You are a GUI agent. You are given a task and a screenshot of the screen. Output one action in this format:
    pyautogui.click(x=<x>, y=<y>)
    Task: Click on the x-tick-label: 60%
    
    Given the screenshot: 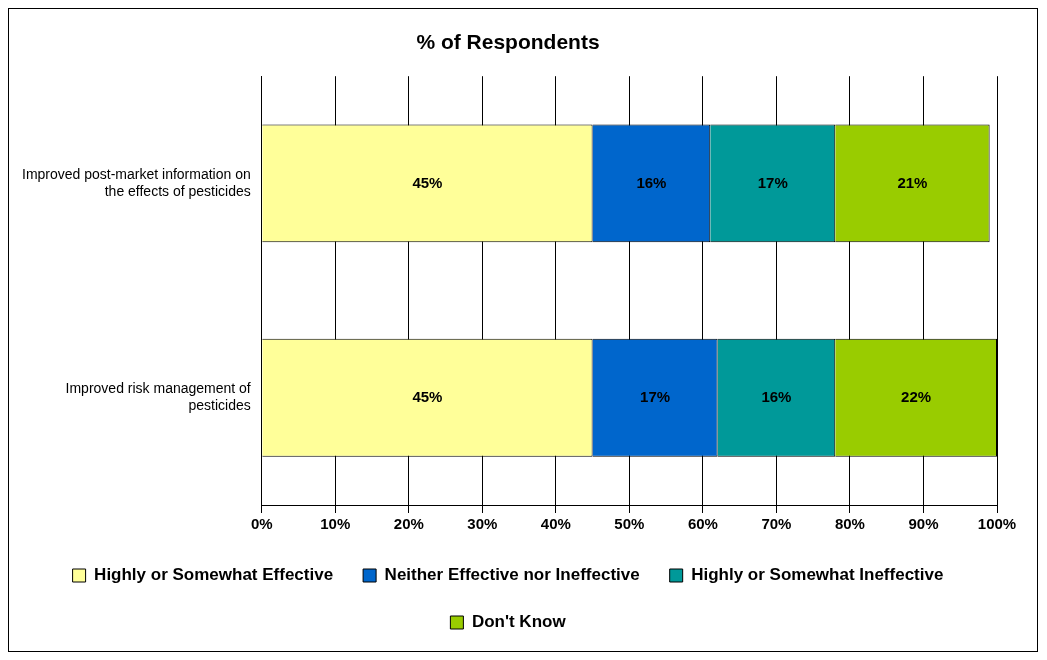 What is the action you would take?
    pyautogui.click(x=702, y=524)
    